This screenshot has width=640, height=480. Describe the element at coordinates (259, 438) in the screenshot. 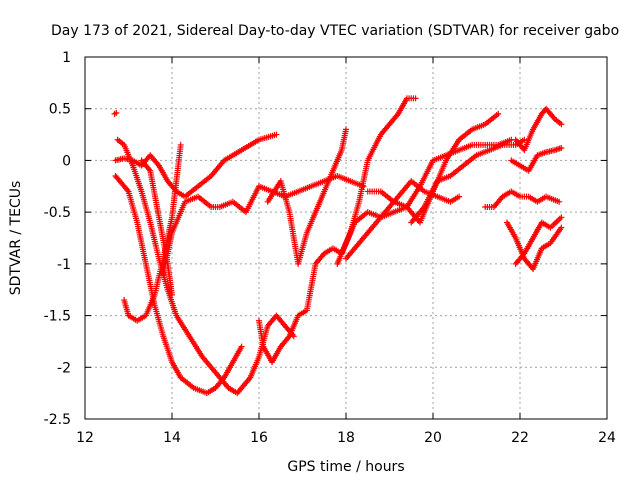

I see `x-tick-label: 16` at that location.